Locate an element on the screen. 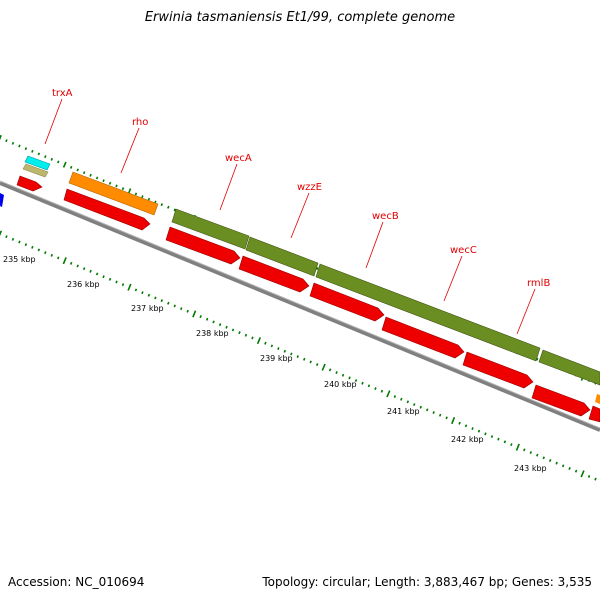 This screenshot has width=600, height=600. scale-label: 238 kbp is located at coordinates (212, 333).